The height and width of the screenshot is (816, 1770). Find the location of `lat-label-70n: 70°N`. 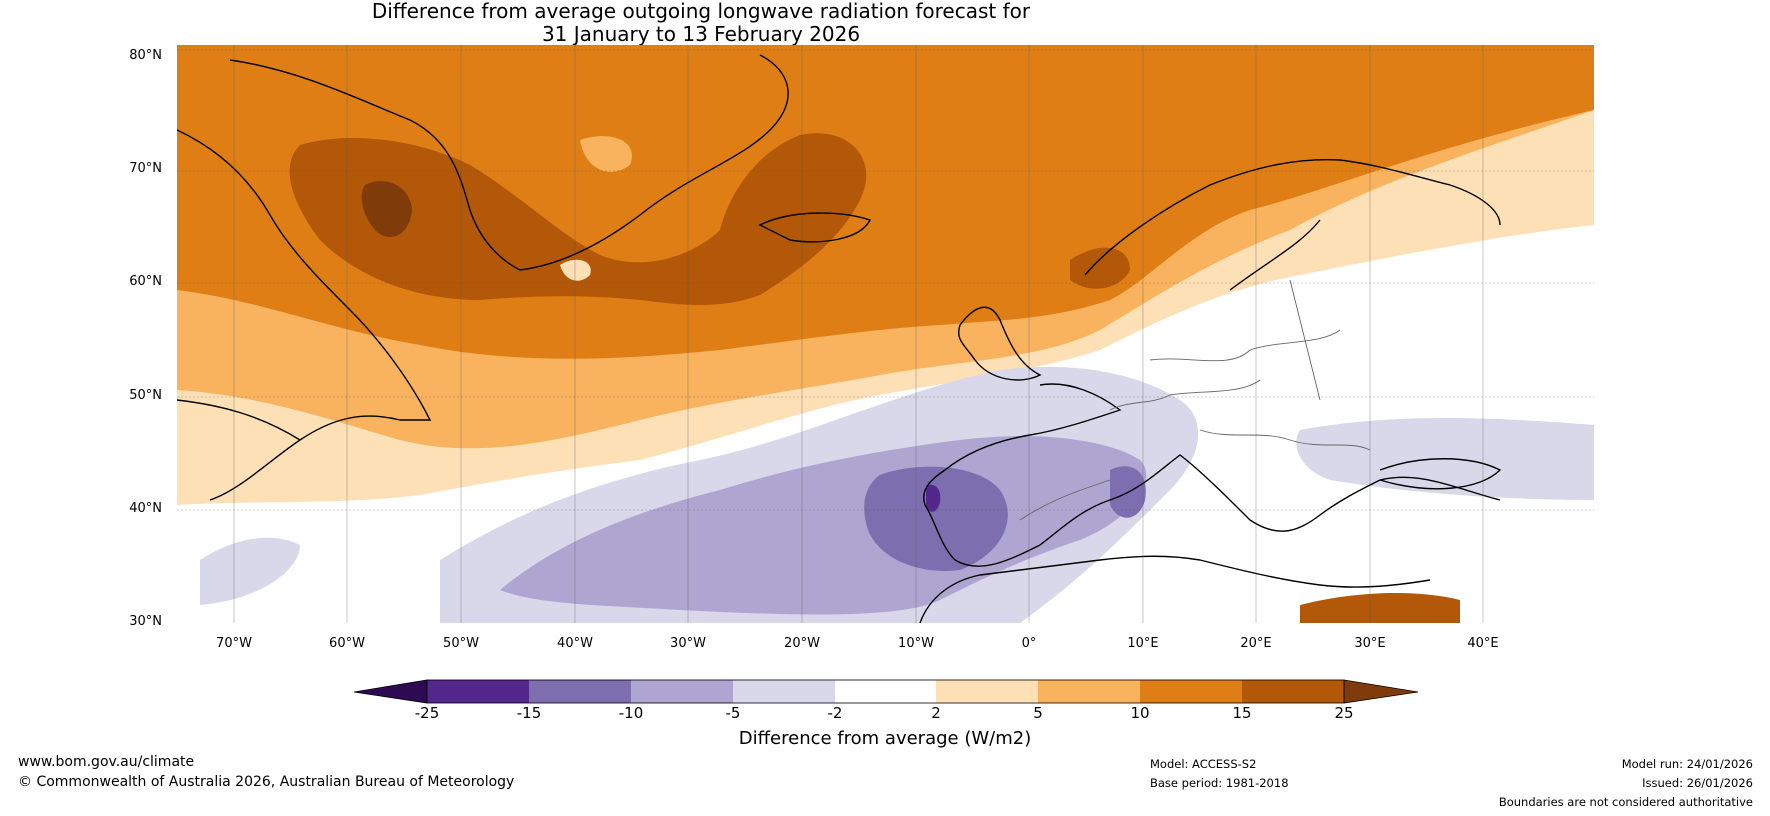

lat-label-70n: 70°N is located at coordinates (145, 168).